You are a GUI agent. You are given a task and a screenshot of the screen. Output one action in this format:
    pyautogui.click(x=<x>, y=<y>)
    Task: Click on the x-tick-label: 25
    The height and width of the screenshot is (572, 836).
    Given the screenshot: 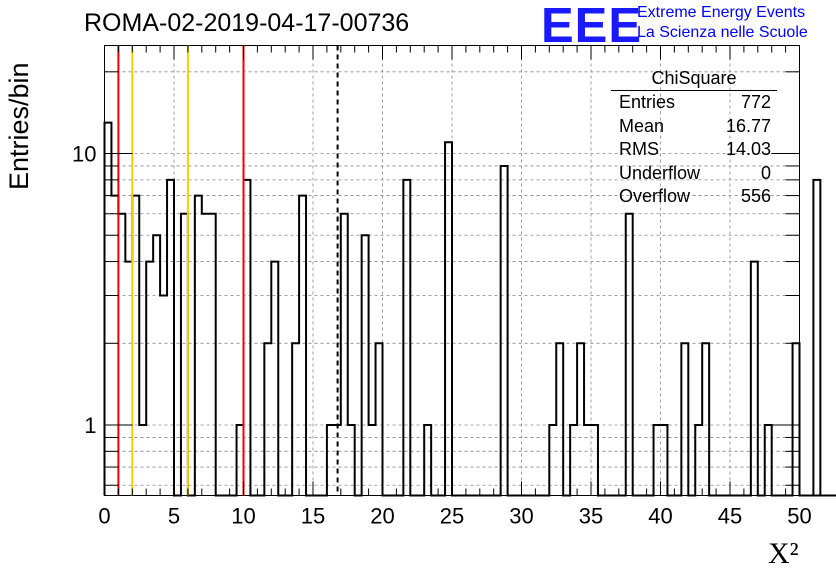 What is the action you would take?
    pyautogui.click(x=452, y=516)
    